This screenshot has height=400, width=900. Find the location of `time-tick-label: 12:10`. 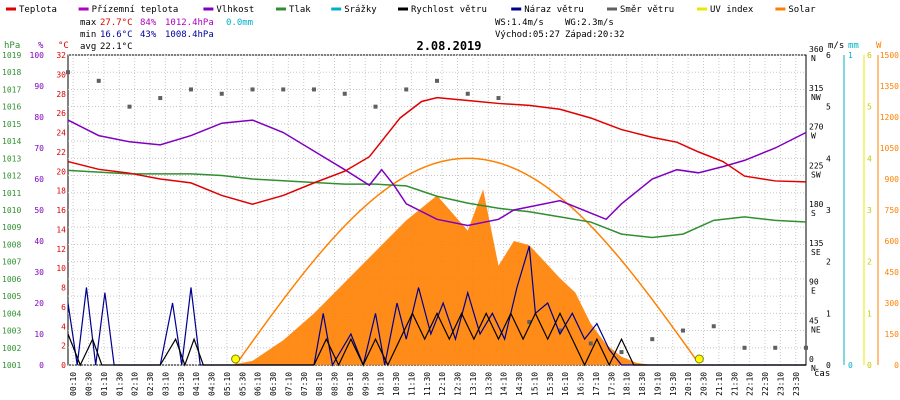

time-tick-label: 12:10 is located at coordinates (442, 384).